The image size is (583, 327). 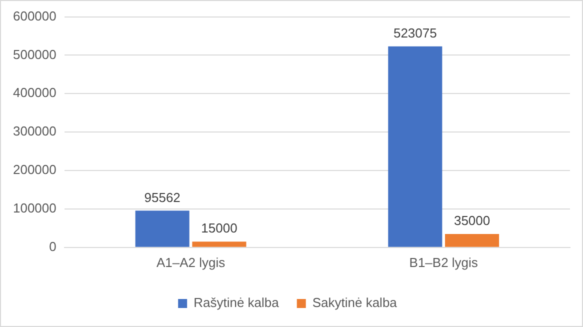 What do you see at coordinates (162, 197) in the screenshot?
I see `data-label: 95562` at bounding box center [162, 197].